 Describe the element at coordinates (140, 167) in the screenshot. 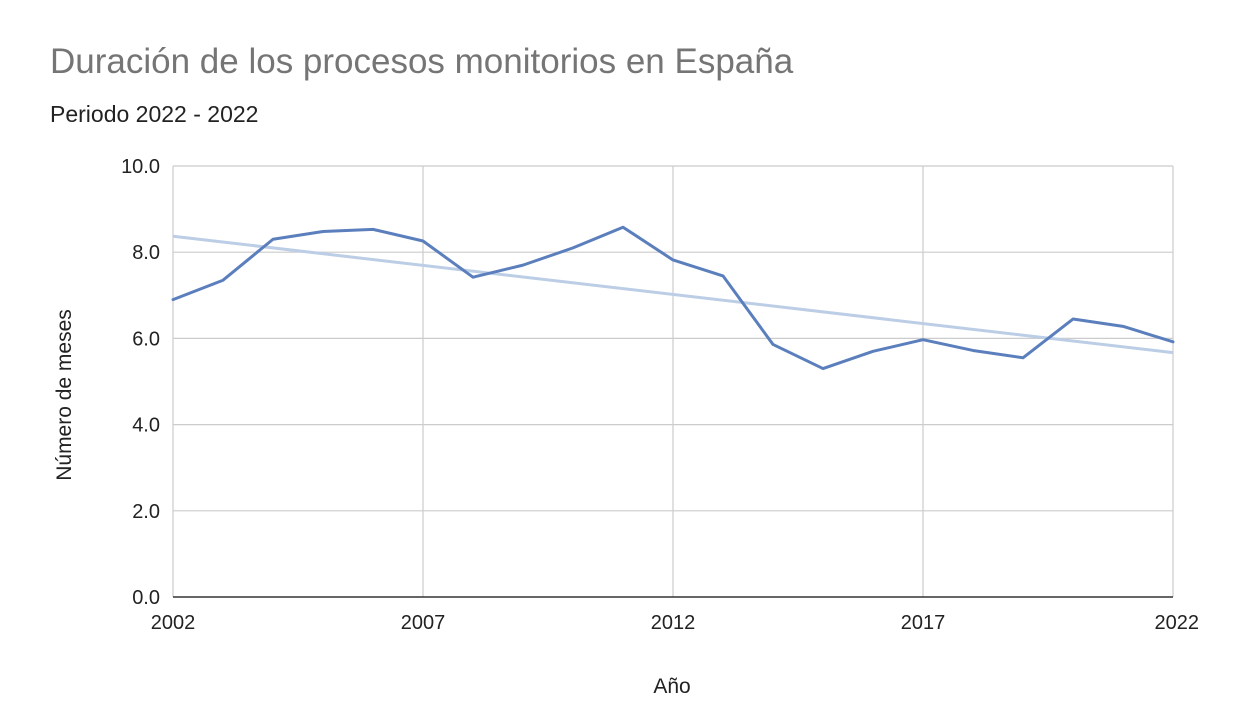

I see `y-tick-label: 10.0` at that location.